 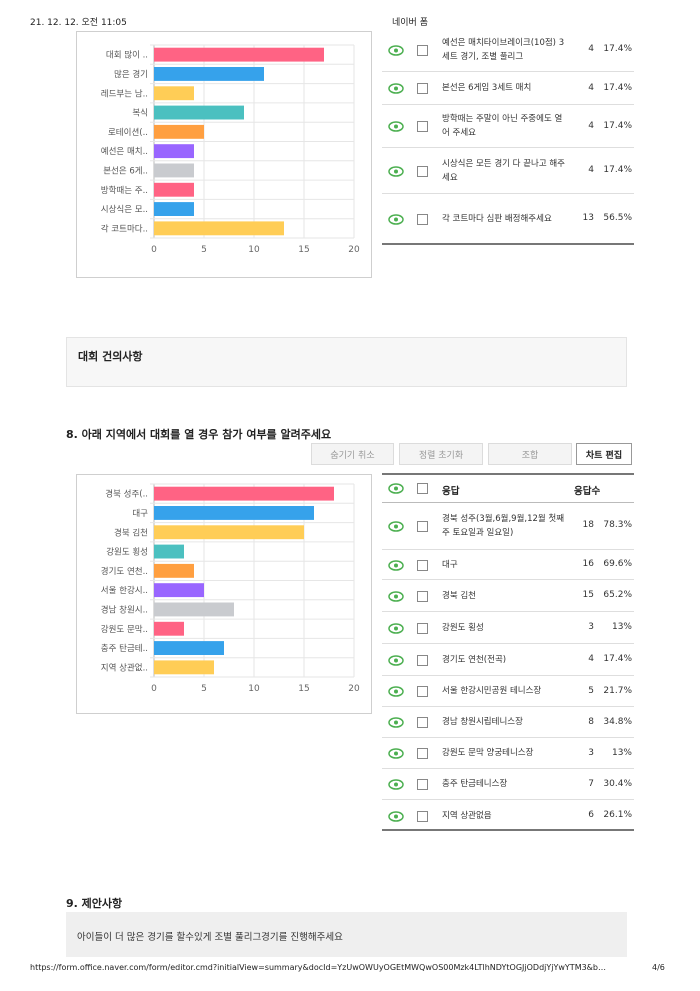 What do you see at coordinates (124, 209) in the screenshot?
I see `category-label: 시상식은 모..` at bounding box center [124, 209].